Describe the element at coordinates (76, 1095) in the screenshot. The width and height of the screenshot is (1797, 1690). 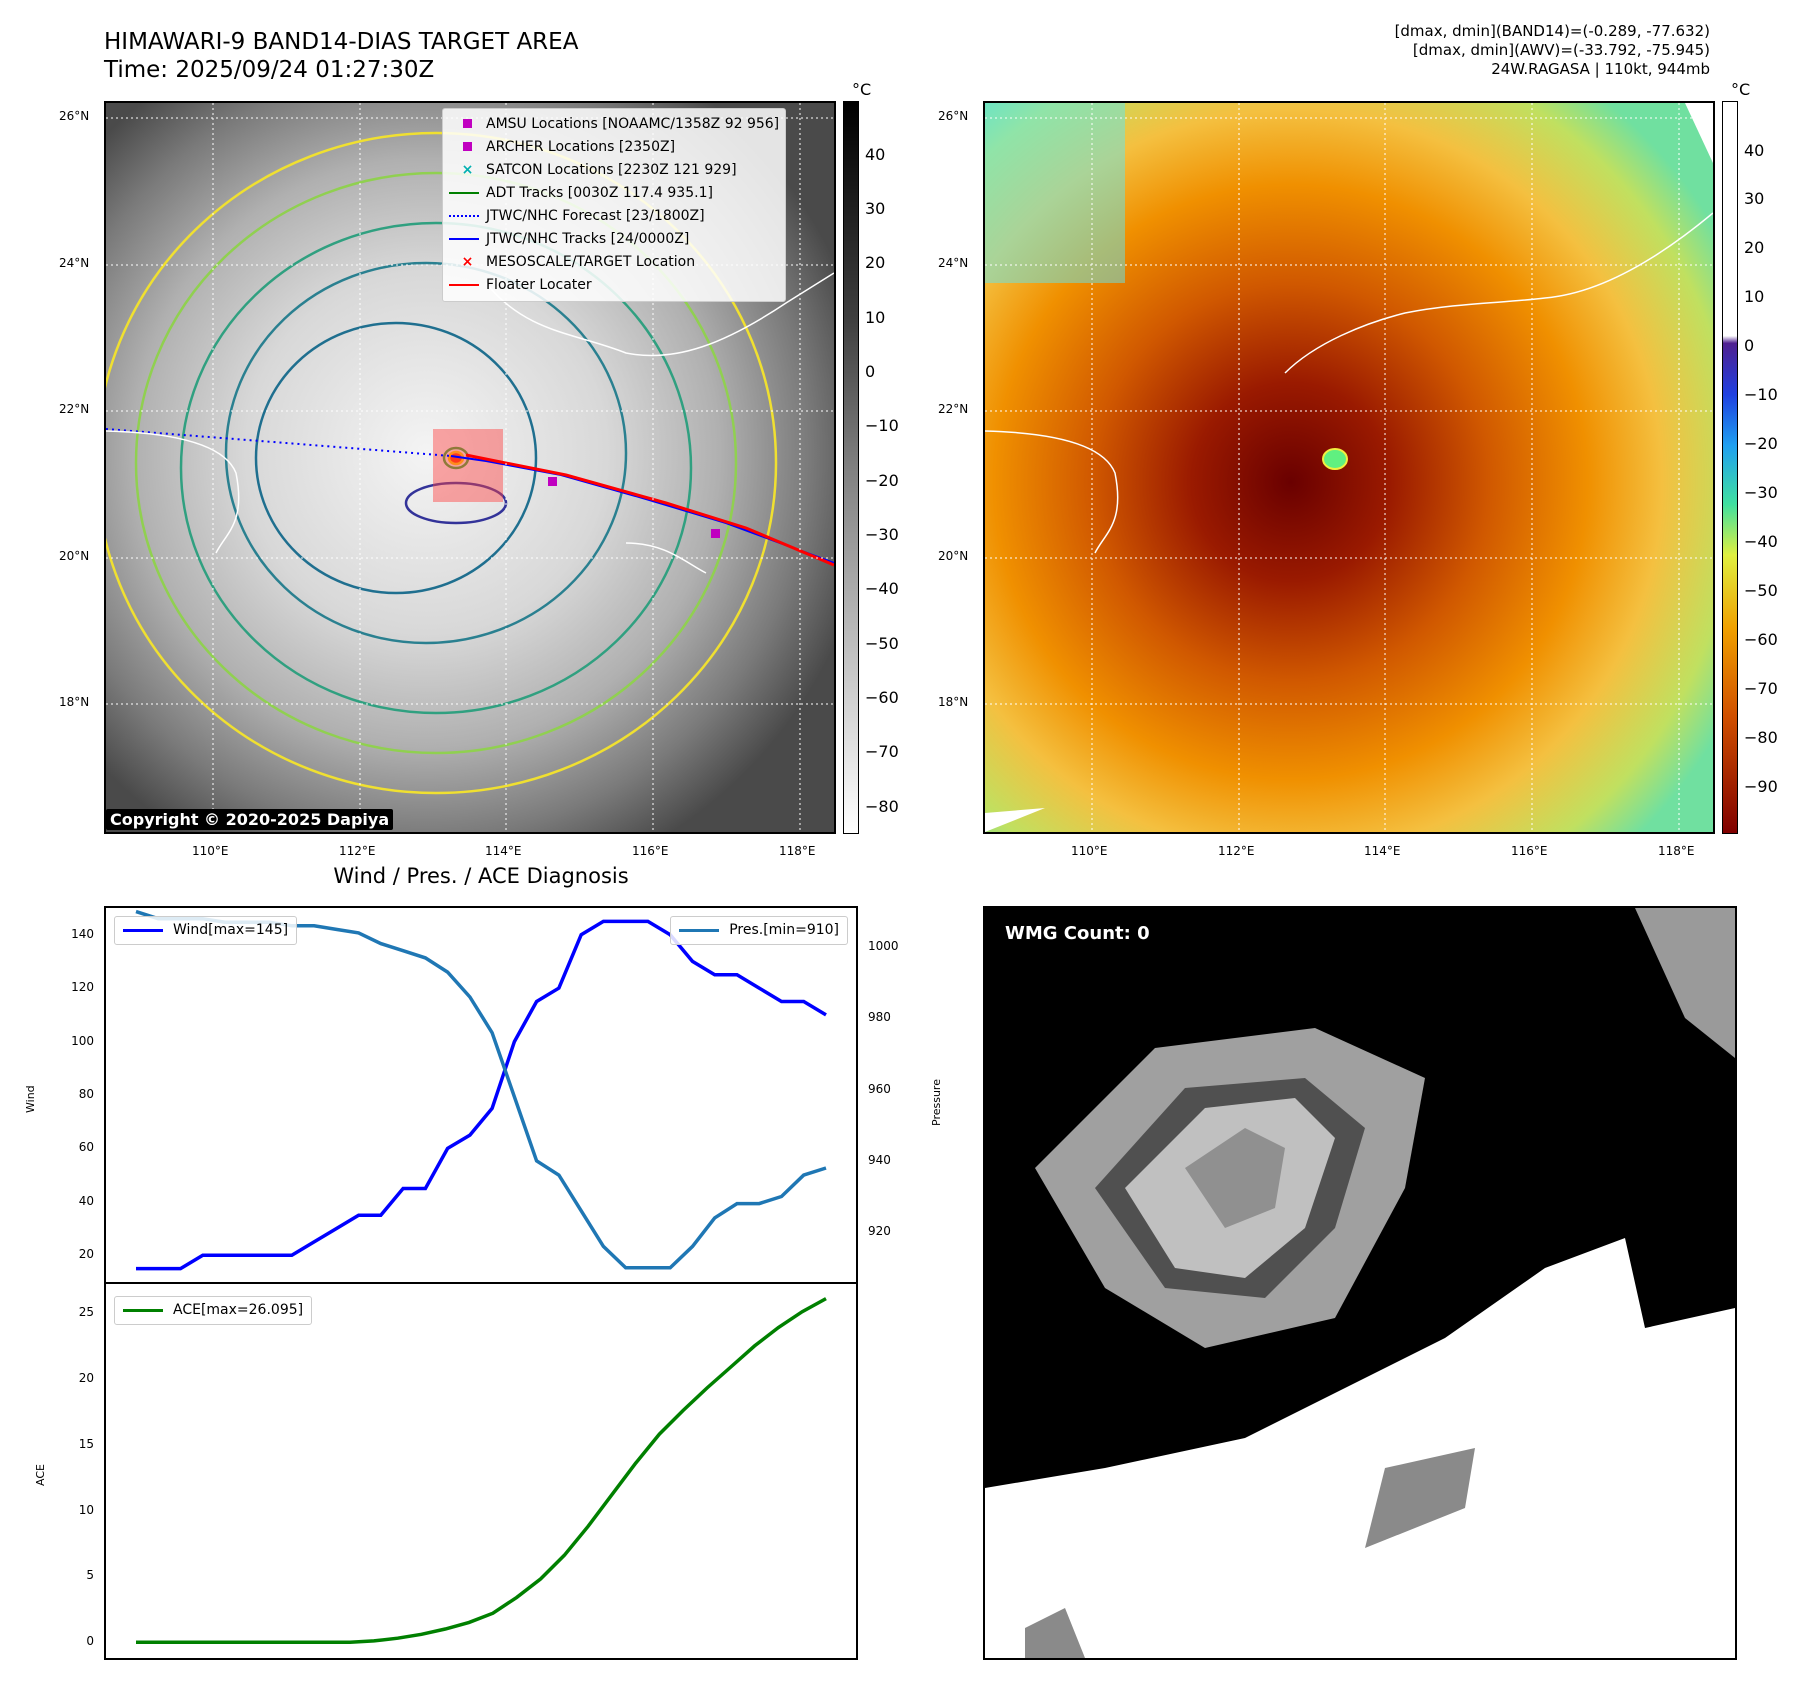
I see `wind-yticks: 20 40 60 80 100 120 140` at that location.